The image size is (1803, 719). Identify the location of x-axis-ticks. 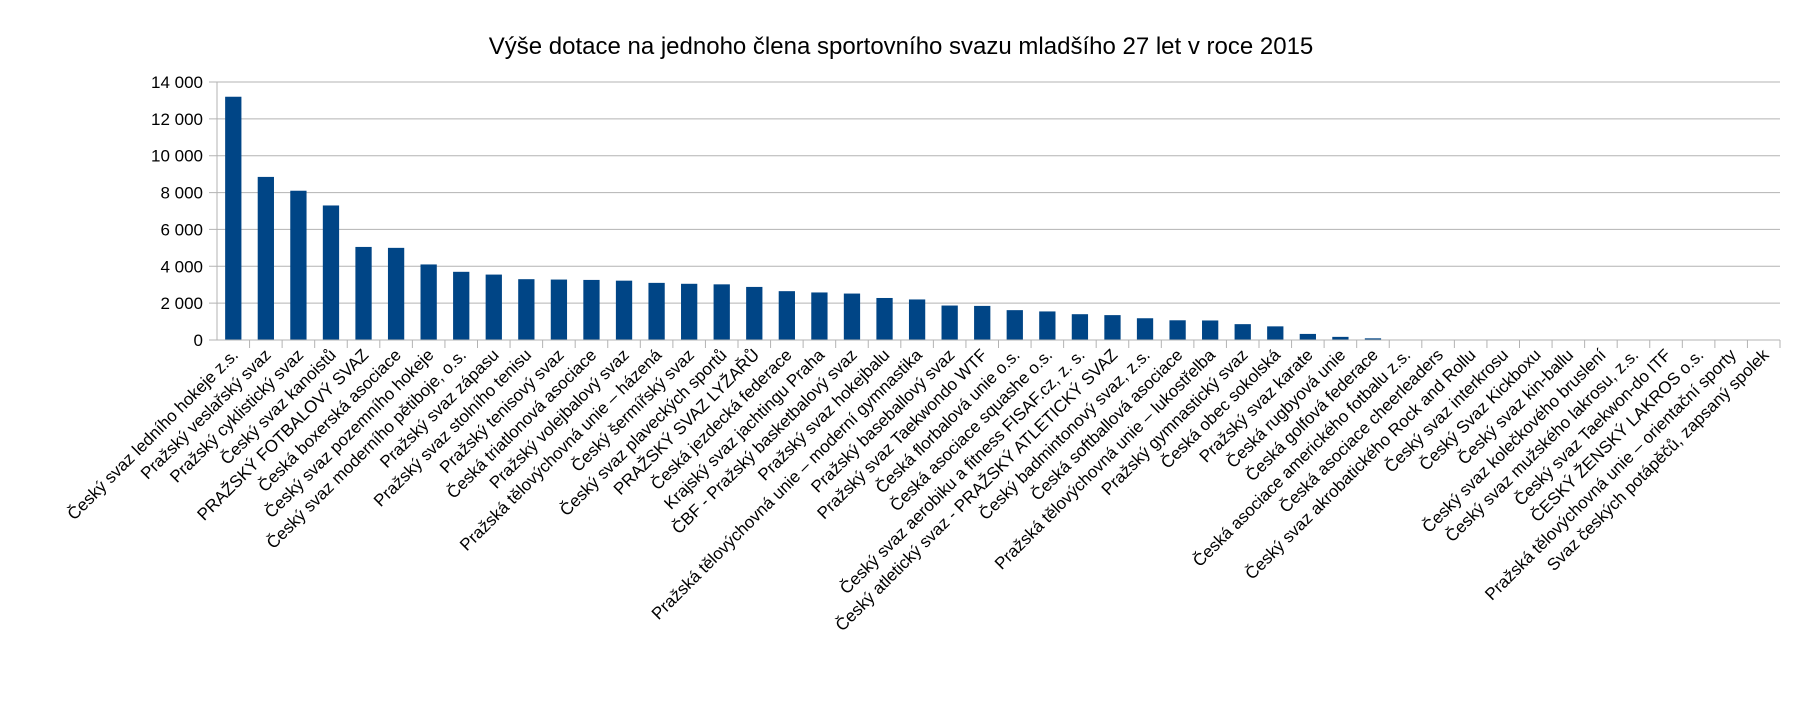
(1015, 344).